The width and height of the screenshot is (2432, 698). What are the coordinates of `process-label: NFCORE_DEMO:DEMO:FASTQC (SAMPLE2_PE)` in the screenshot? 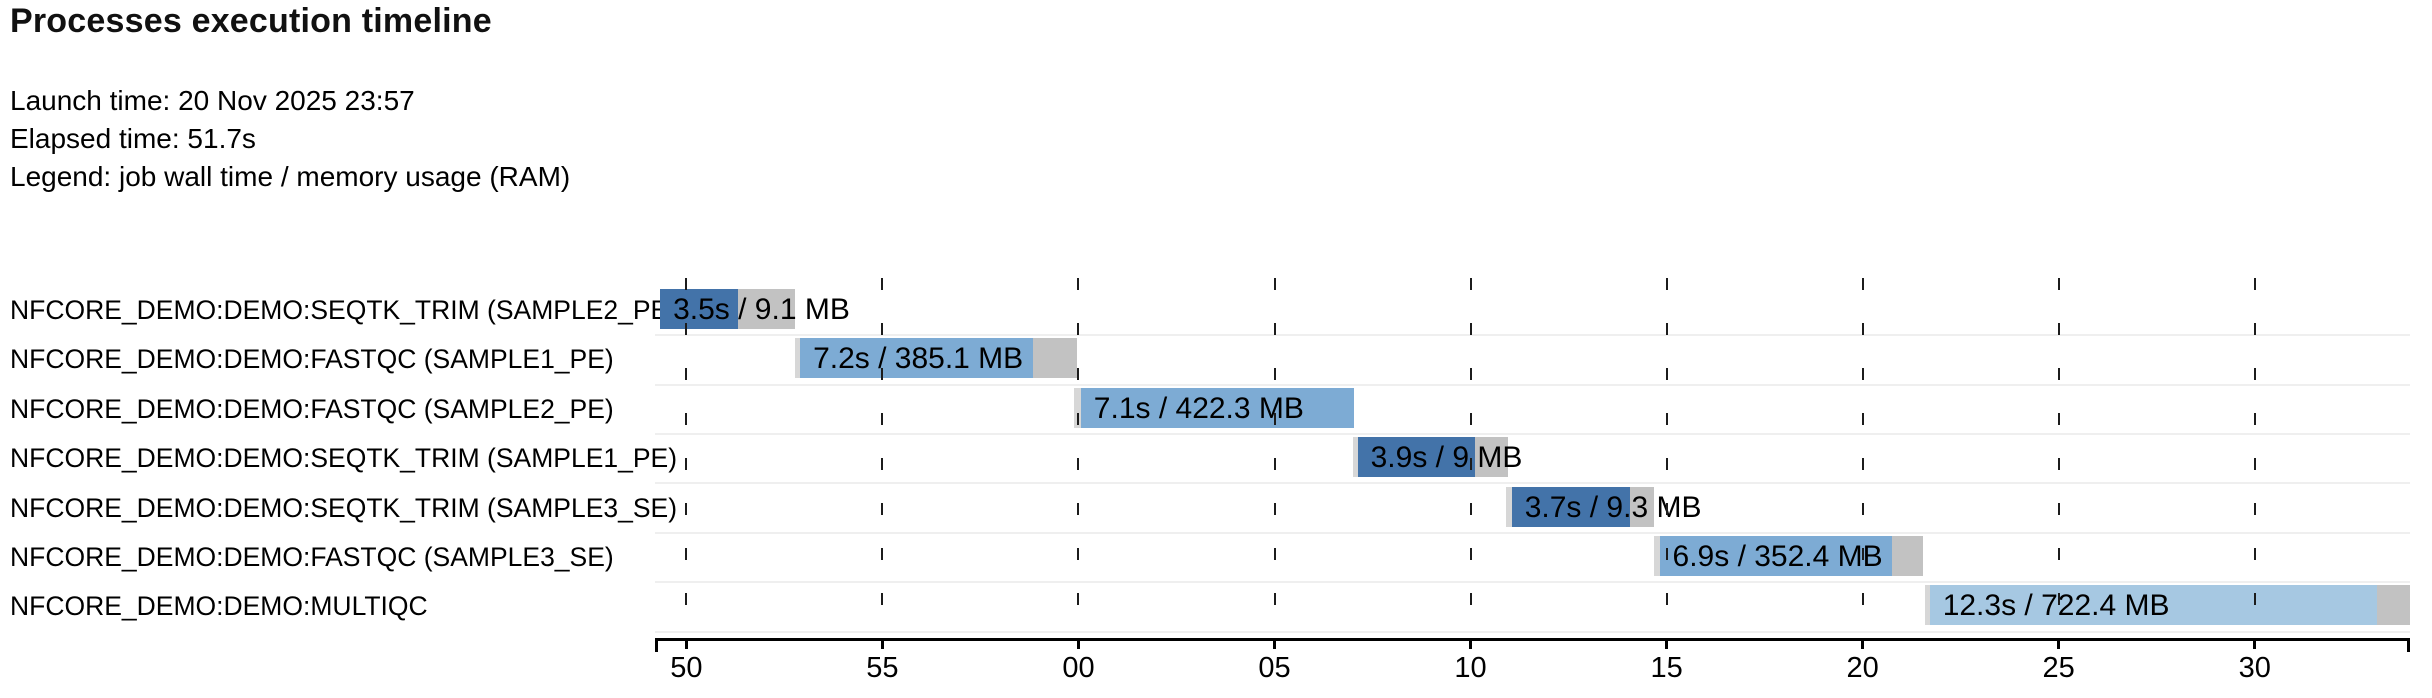 It's located at (312, 408).